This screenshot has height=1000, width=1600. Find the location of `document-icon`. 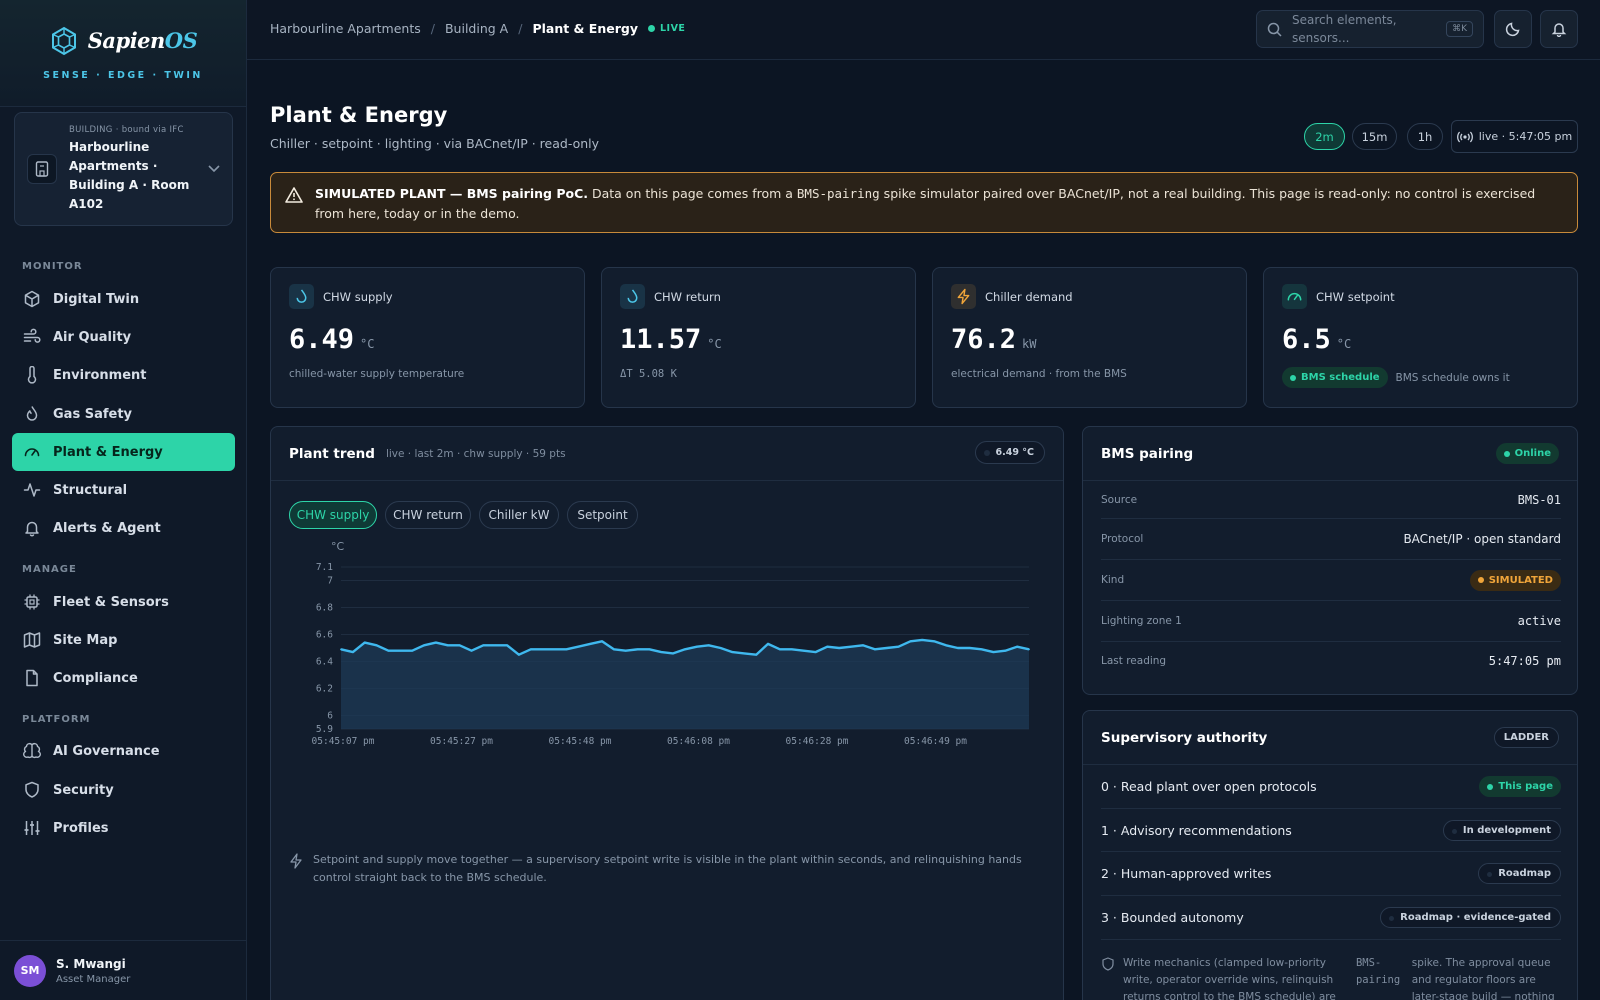

document-icon is located at coordinates (32, 678).